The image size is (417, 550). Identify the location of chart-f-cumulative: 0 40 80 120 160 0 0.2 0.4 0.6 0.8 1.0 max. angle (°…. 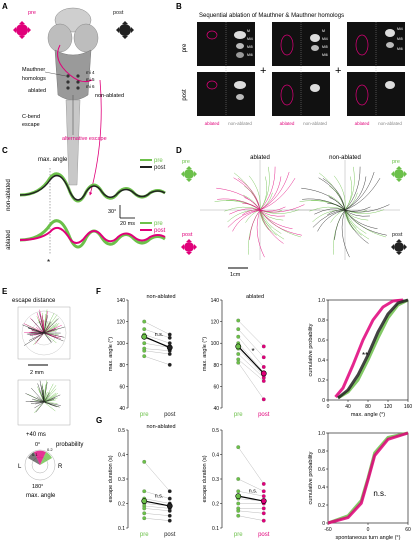
(360, 358).